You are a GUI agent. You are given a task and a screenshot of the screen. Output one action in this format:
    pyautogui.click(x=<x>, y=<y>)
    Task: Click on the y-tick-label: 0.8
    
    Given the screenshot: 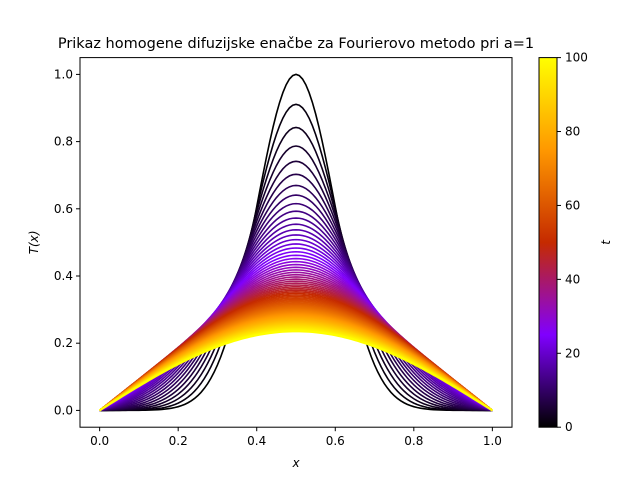 What is the action you would take?
    pyautogui.click(x=63, y=142)
    